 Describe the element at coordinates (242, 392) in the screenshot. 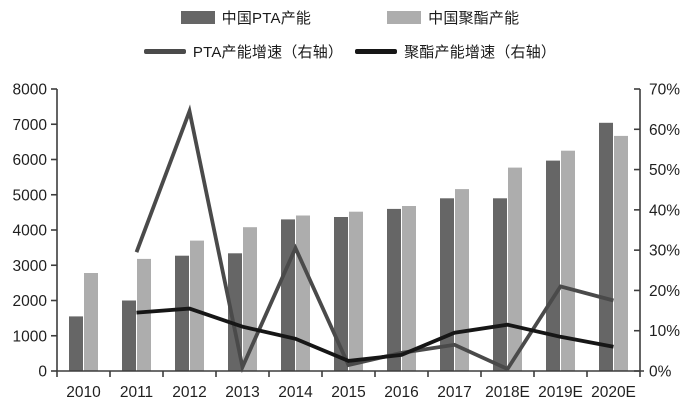

I see `x-tick-label: 2013` at that location.